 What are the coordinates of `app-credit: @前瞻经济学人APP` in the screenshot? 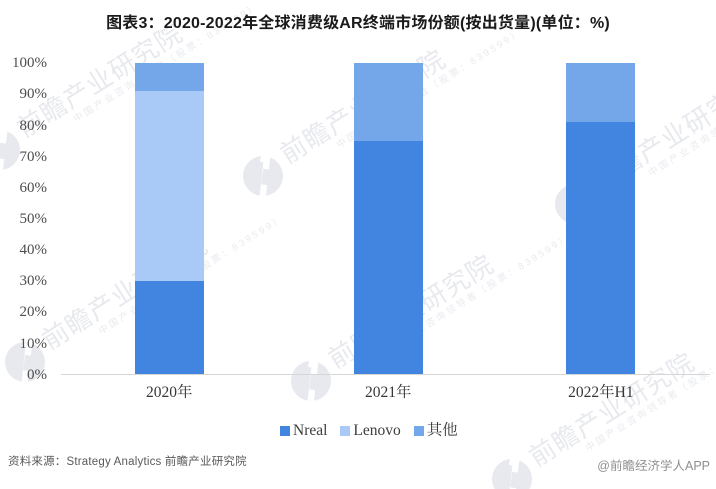 It's located at (653, 466).